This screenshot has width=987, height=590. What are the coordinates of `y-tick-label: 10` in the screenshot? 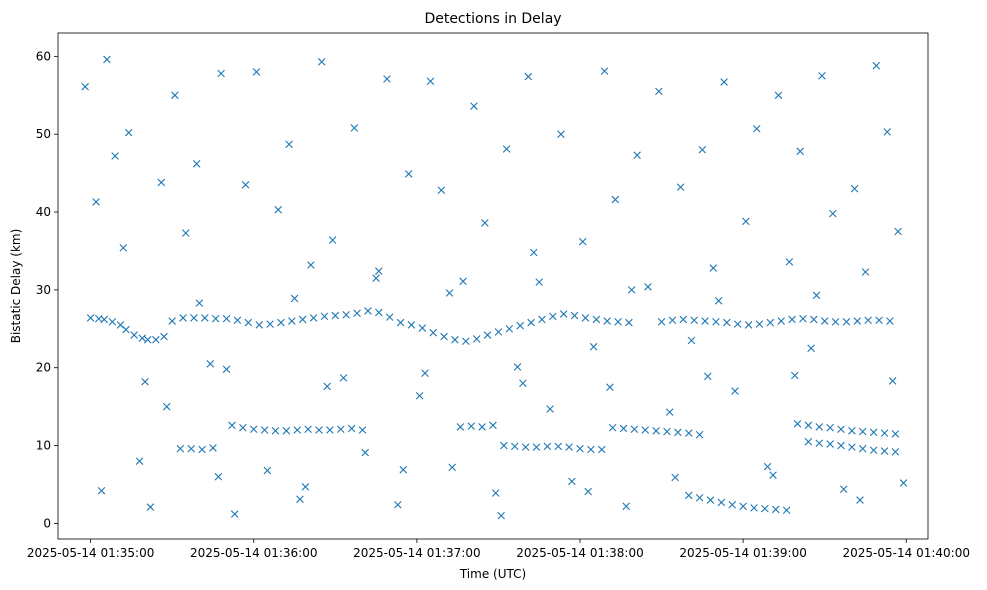 It's located at (43, 446).